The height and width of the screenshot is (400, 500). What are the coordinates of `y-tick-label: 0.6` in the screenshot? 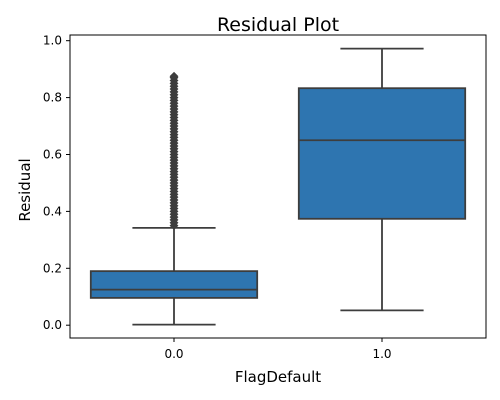 It's located at (52, 154).